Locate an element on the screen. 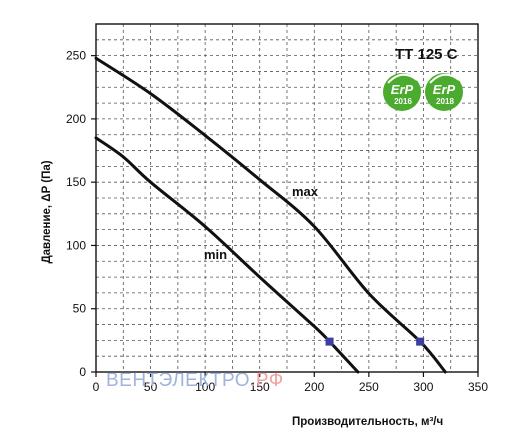 Image resolution: width=526 pixels, height=443 pixels. x-tick-label: 0 is located at coordinates (96, 387).